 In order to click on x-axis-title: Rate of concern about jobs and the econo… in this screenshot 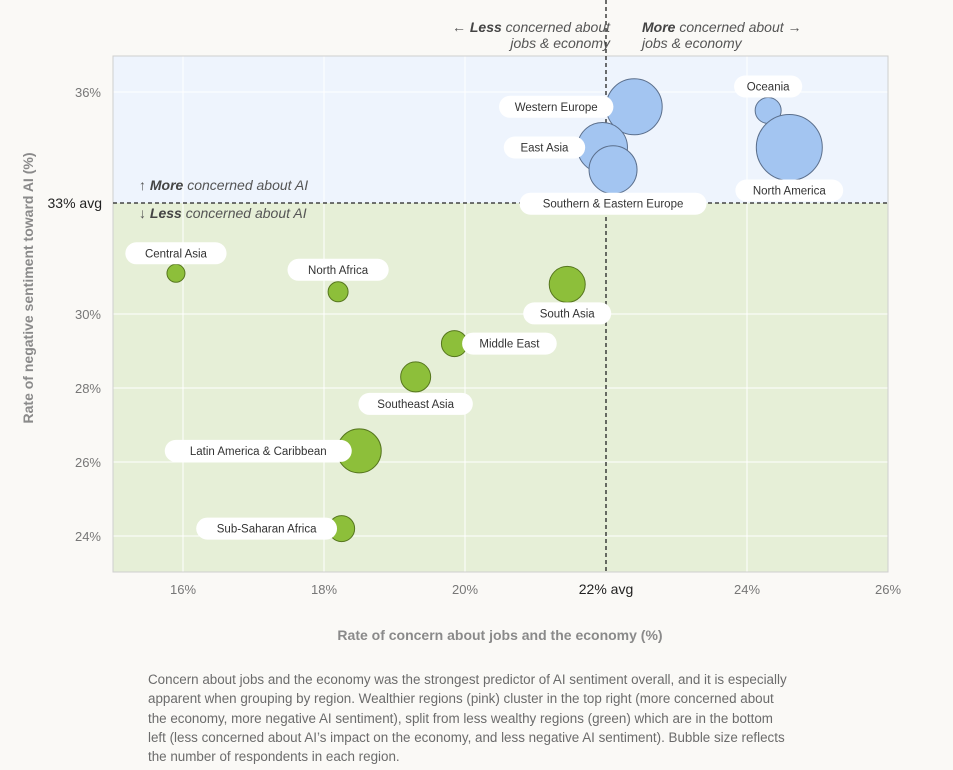, I will do `click(499, 635)`.